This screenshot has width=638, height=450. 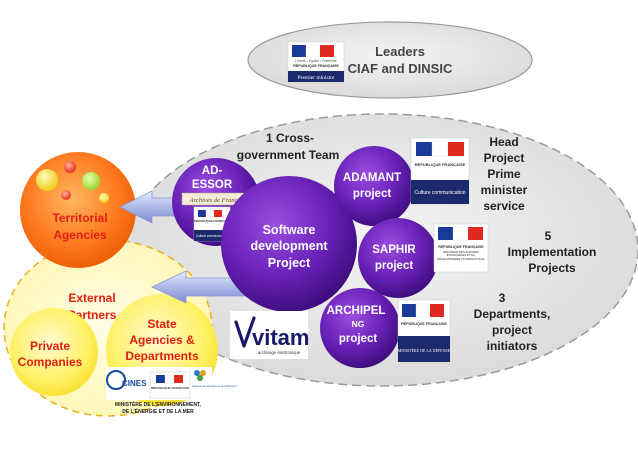 What do you see at coordinates (400, 51) in the screenshot?
I see `leaders-text-line1: Leaders` at bounding box center [400, 51].